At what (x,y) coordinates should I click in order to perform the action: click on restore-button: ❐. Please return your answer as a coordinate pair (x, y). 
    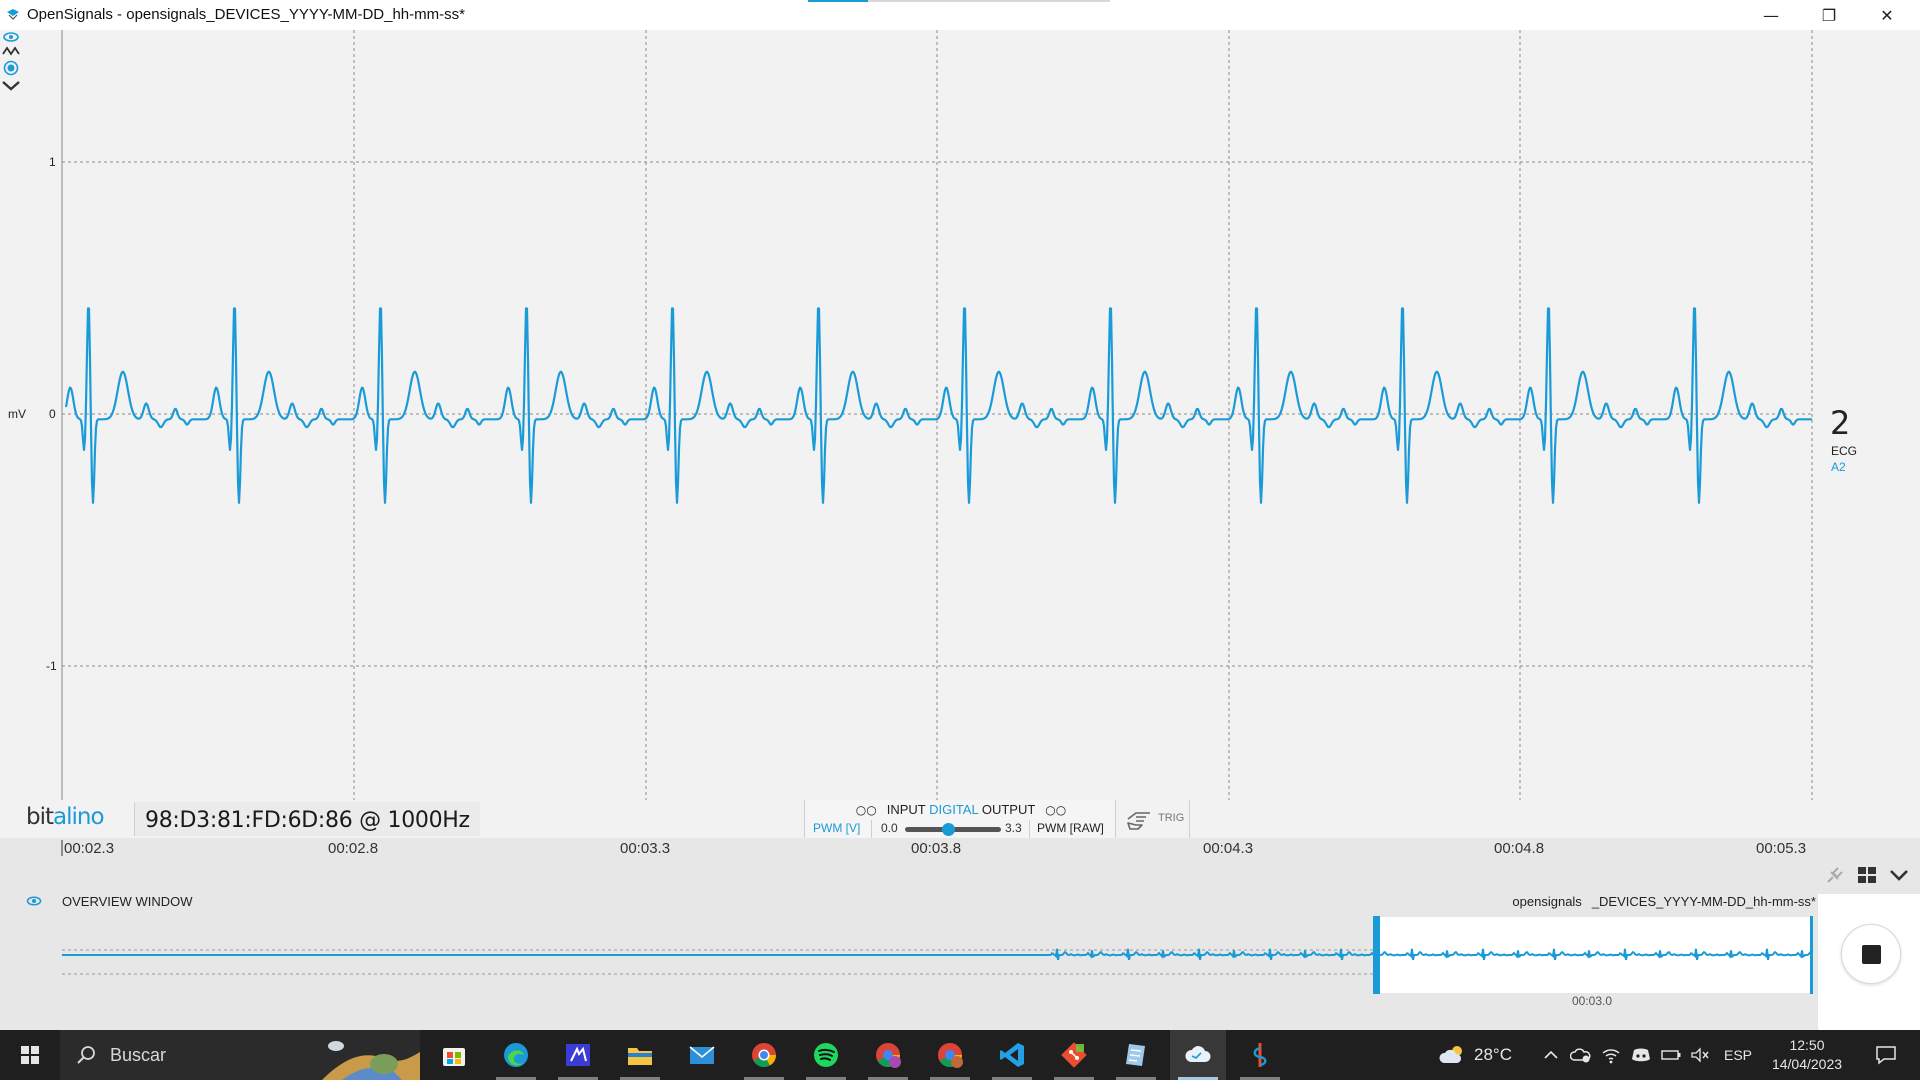
    Looking at the image, I should click on (1829, 15).